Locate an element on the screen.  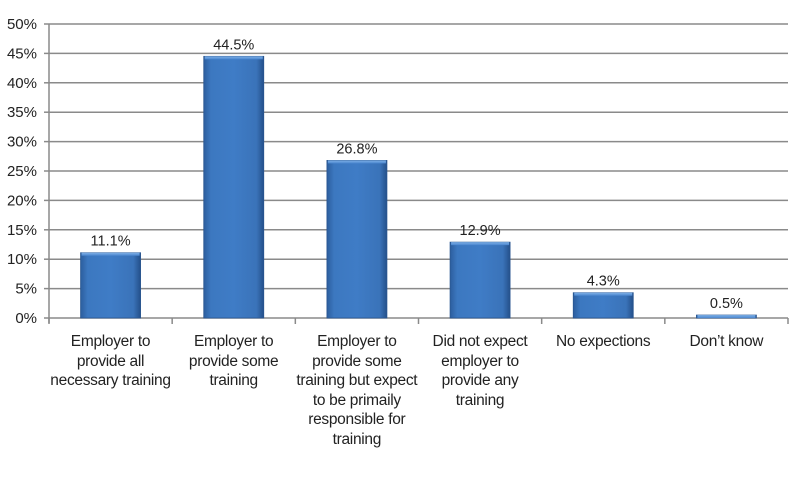
y-tick-label: 20% is located at coordinates (22, 200).